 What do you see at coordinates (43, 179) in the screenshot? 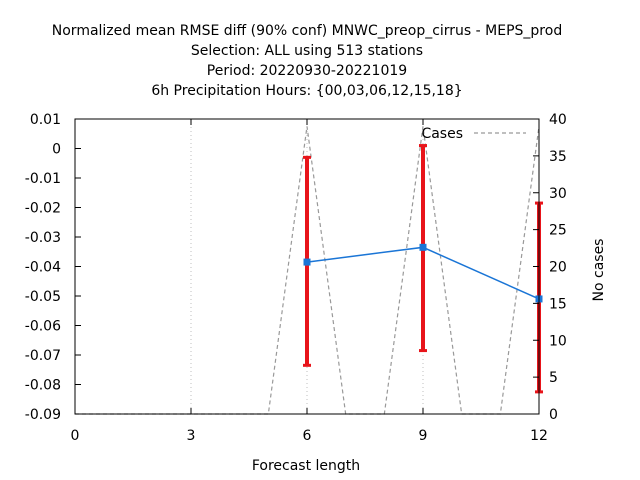
I see `y-tick-label-2: -0.01` at bounding box center [43, 179].